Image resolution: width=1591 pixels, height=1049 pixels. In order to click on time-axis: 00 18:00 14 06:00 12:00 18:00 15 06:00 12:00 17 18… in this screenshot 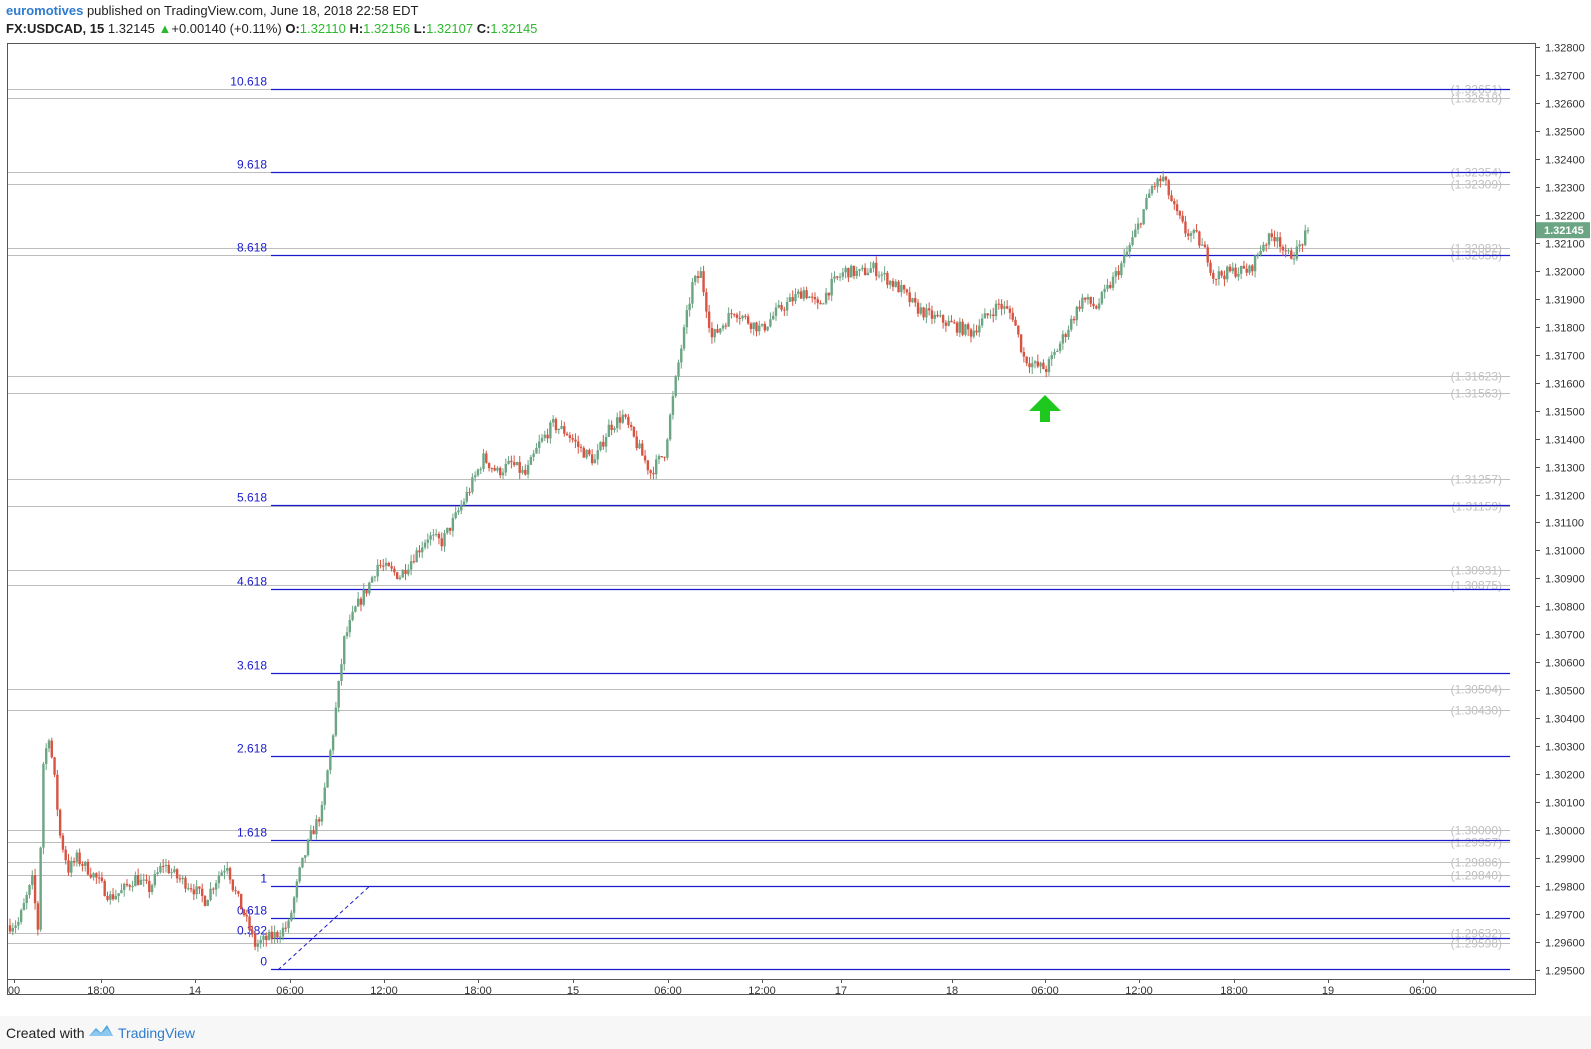, I will do `click(771, 988)`.